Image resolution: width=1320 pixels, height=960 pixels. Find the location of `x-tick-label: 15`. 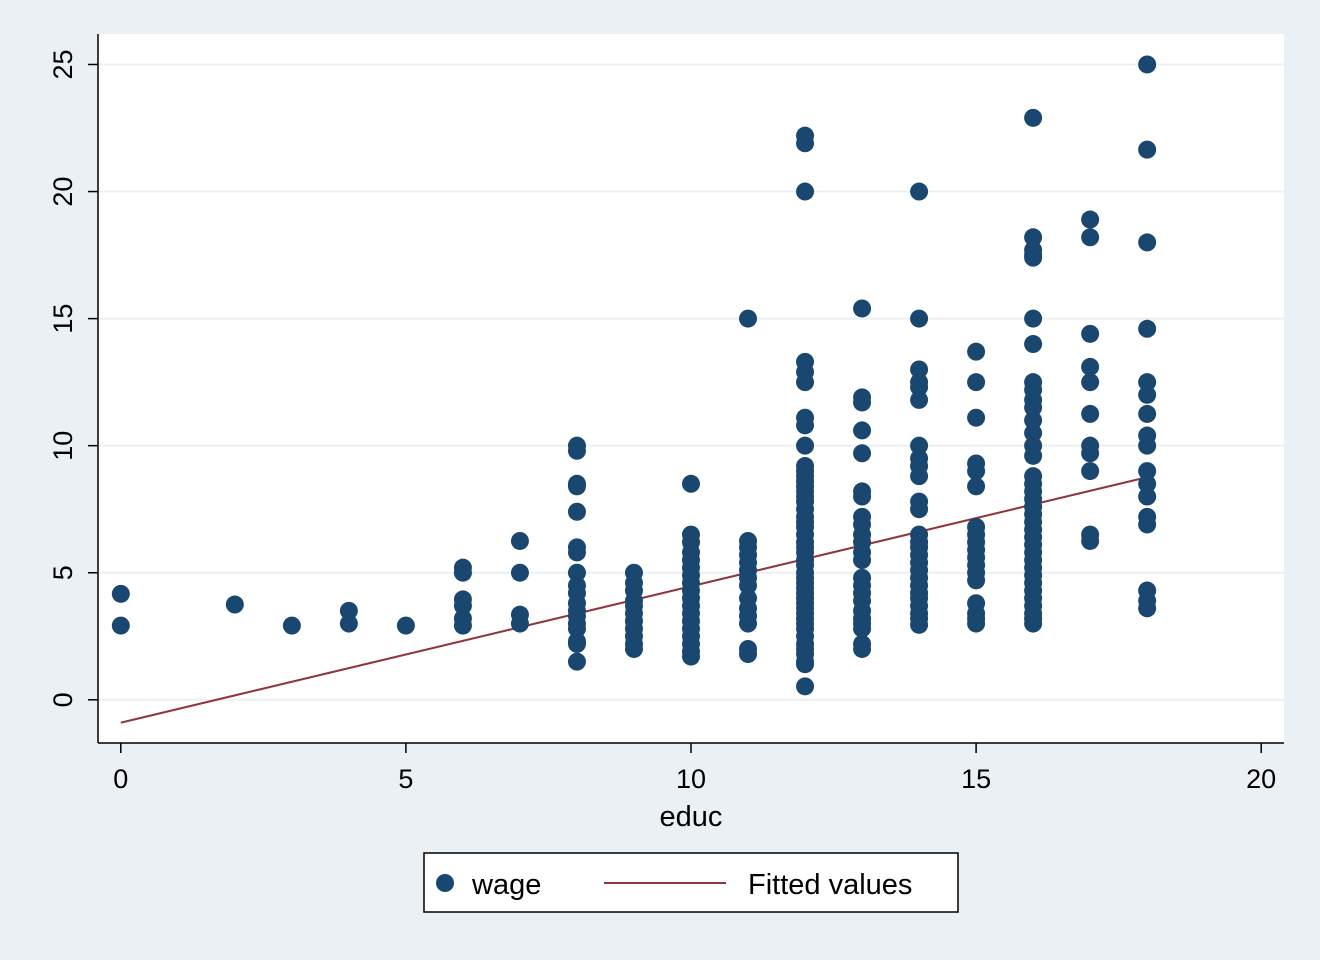

x-tick-label: 15 is located at coordinates (976, 779).